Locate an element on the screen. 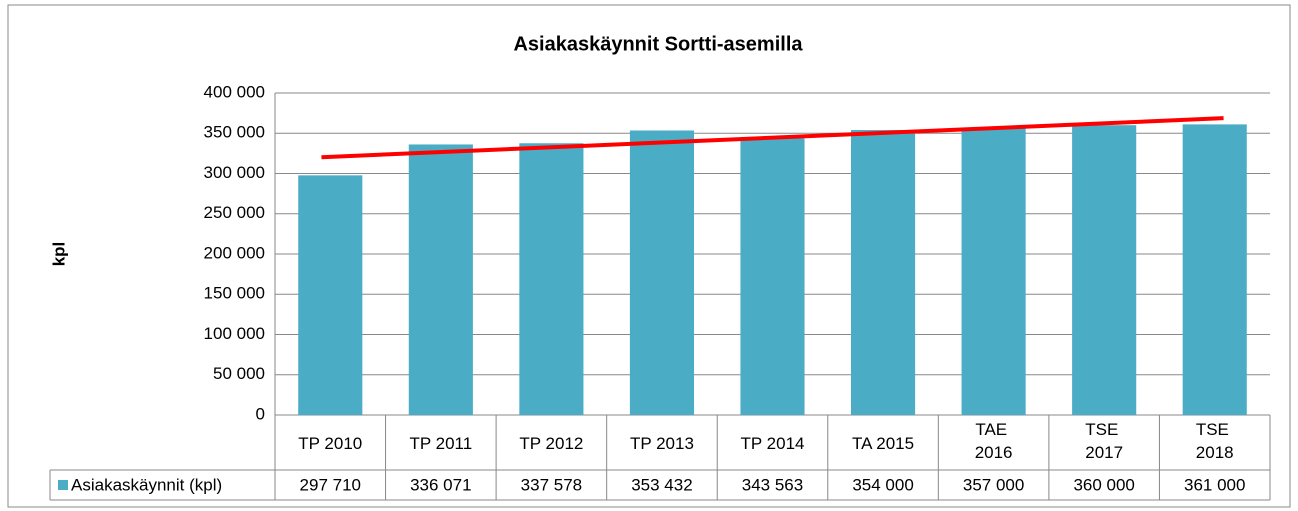  data-table-value: 353 432 is located at coordinates (661, 484).